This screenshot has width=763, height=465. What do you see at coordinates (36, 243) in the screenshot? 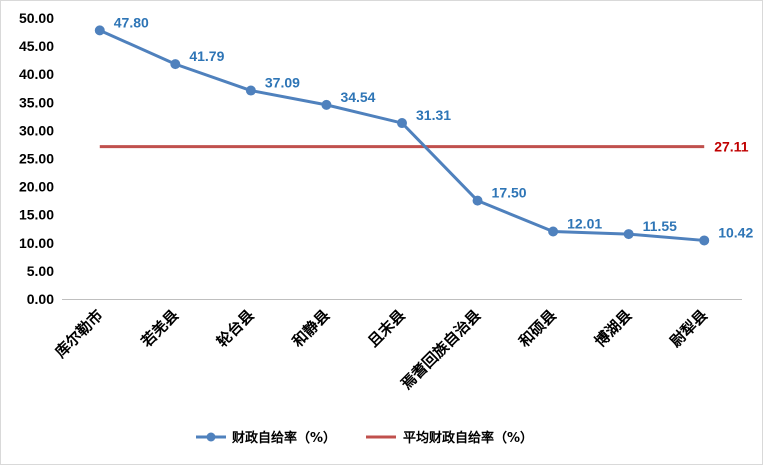
I see `y-tick-label: 10.00` at bounding box center [36, 243].